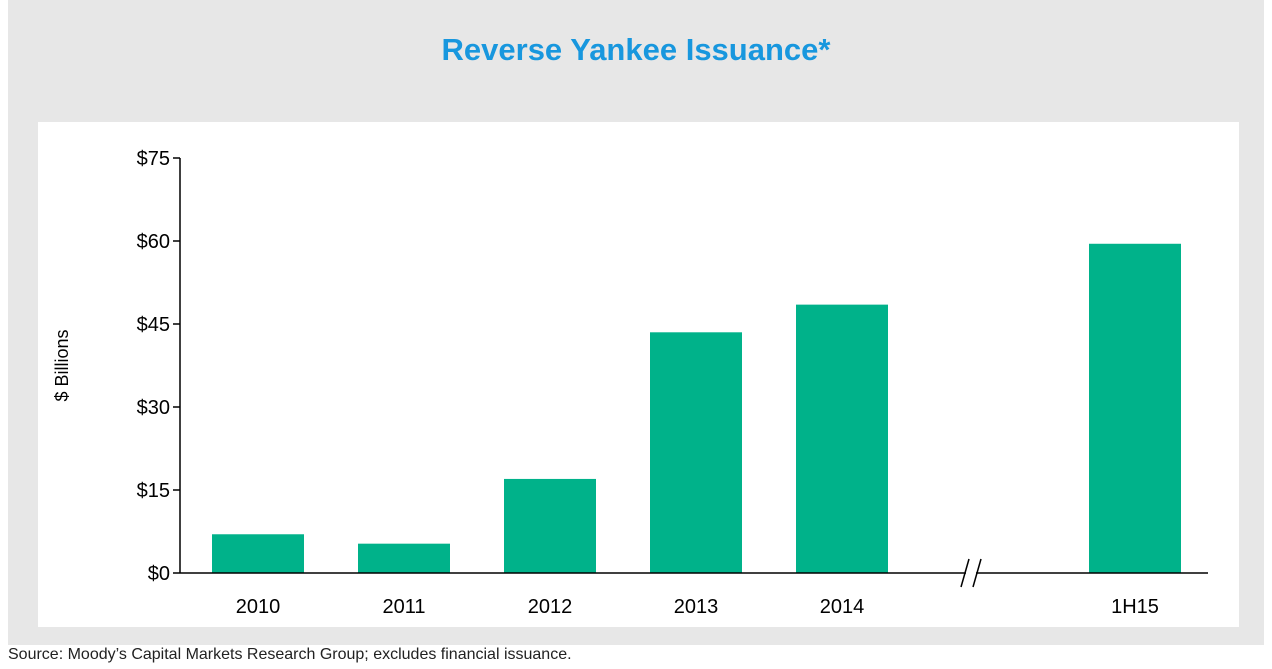  What do you see at coordinates (153, 159) in the screenshot?
I see `y-tick-label: $75` at bounding box center [153, 159].